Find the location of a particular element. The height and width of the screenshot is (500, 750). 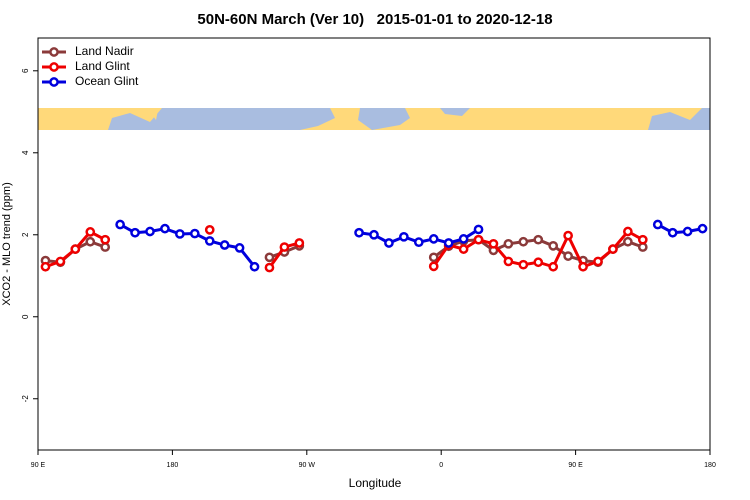

y-axis-label: XCO2 - MLO trend (ppm) is located at coordinates (7, 243).